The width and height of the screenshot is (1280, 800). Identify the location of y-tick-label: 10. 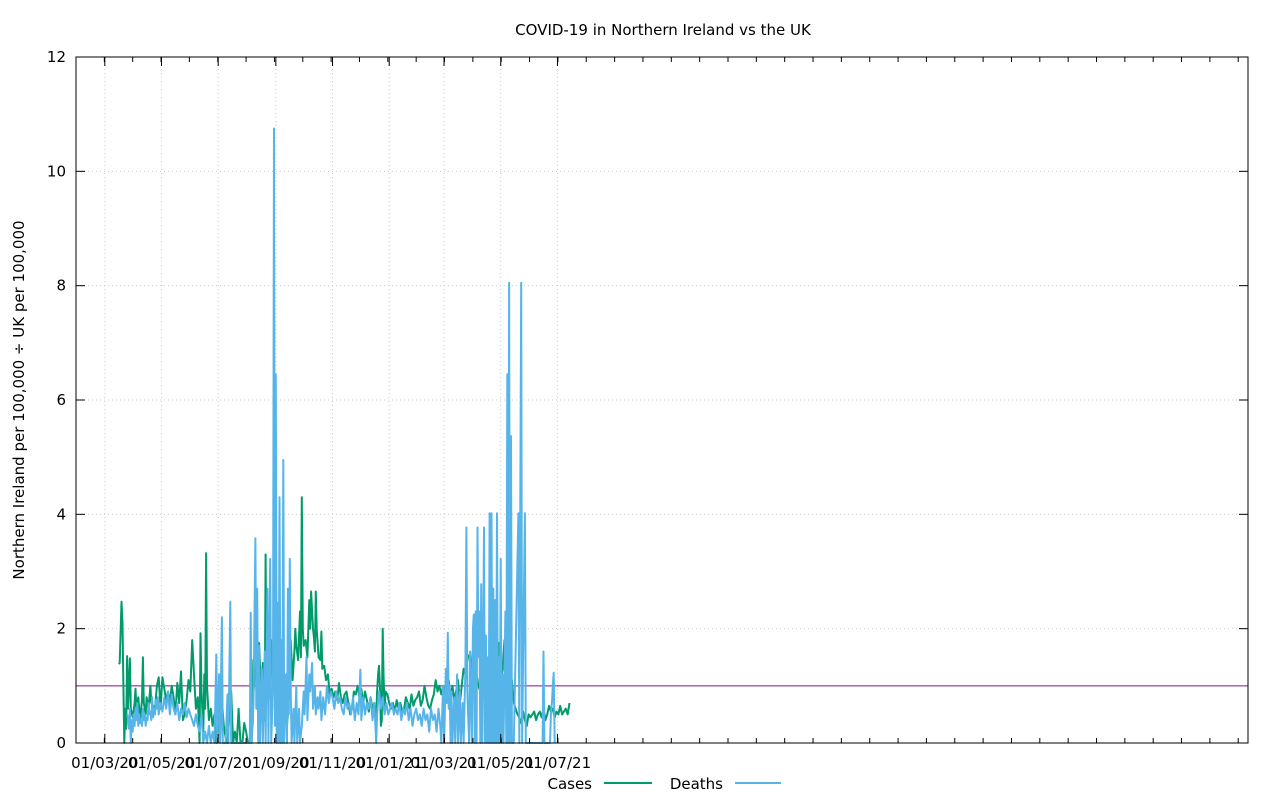
(56, 171).